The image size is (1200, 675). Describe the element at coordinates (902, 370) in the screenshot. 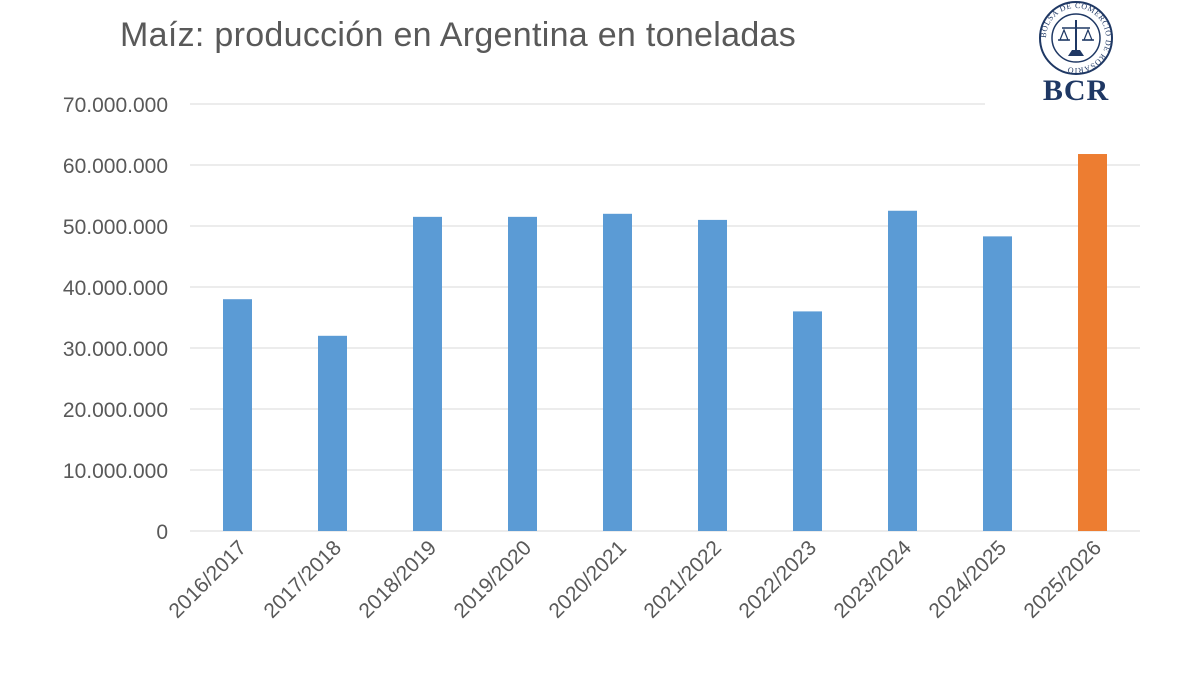

I see `bar-2023-2024` at that location.